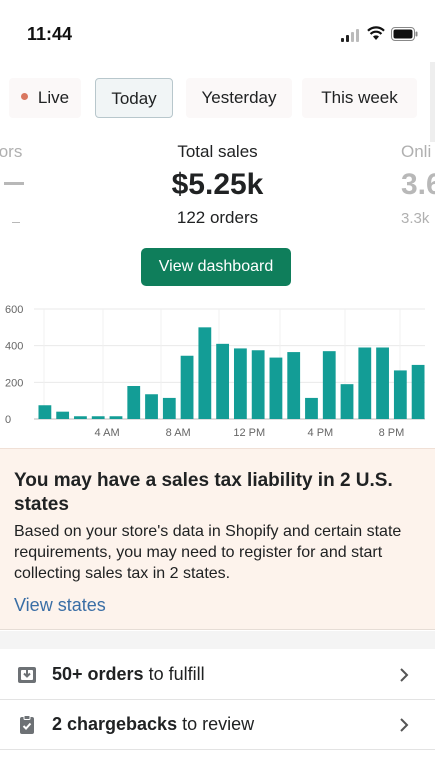 This screenshot has width=435, height=758. Describe the element at coordinates (14, 347) in the screenshot. I see `y-tick-label: 400` at that location.